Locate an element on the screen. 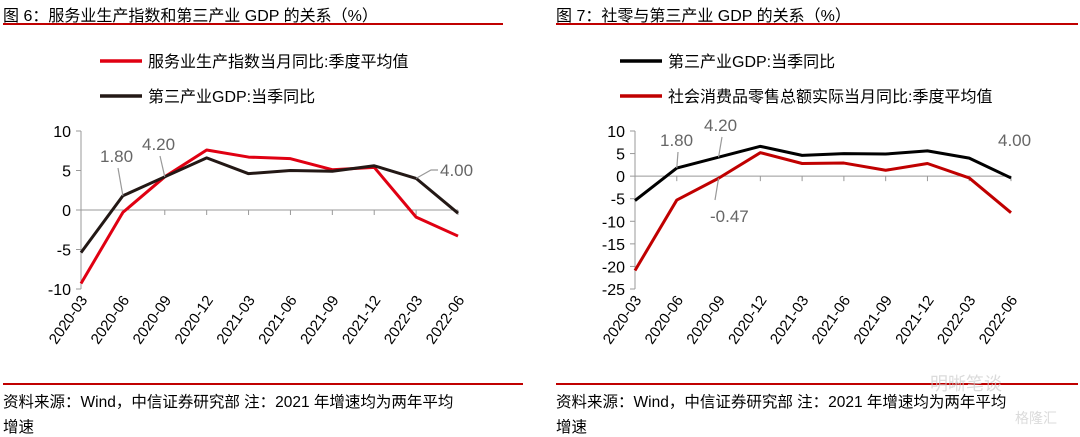 This screenshot has height=437, width=1080. watermark-text: 明晰笔谈 is located at coordinates (966, 384).